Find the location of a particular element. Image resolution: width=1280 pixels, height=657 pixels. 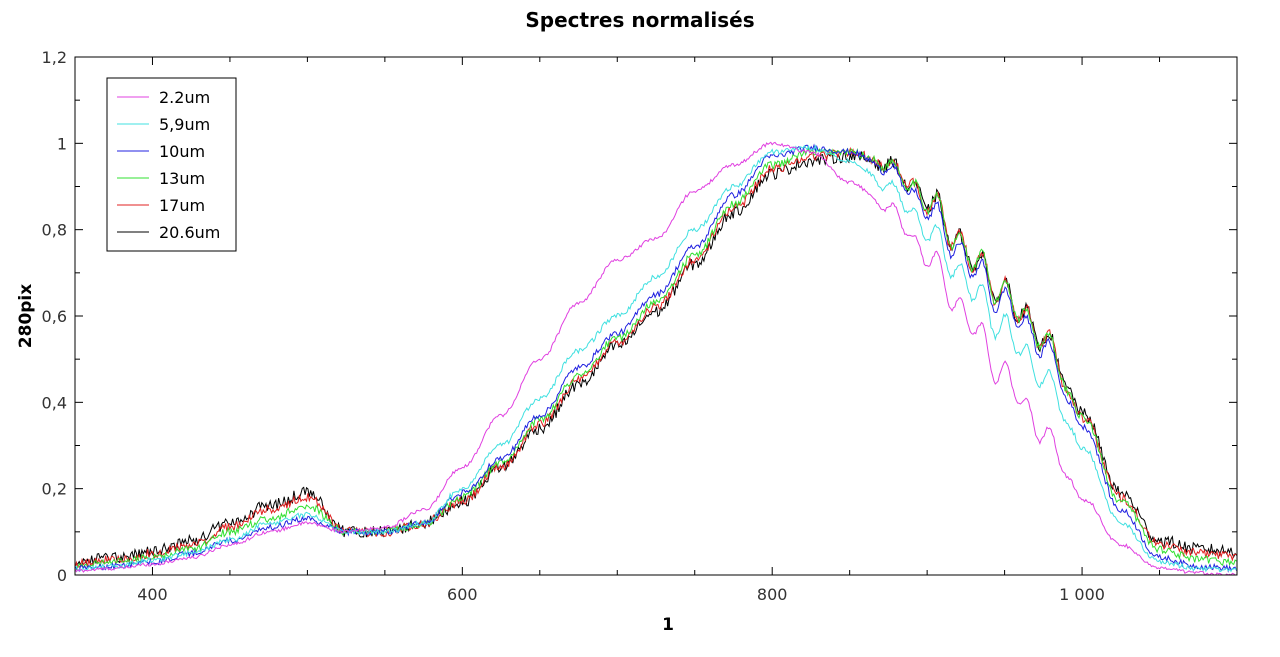

x-tick-label: 800 is located at coordinates (772, 594).